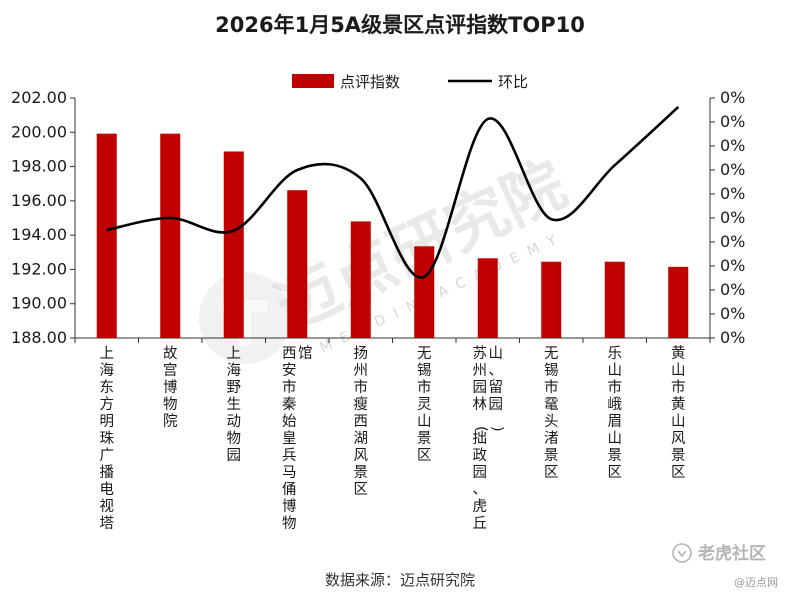 The image size is (800, 599). What do you see at coordinates (400, 580) in the screenshot?
I see `source-note: 数据来源：迈点研究院` at bounding box center [400, 580].